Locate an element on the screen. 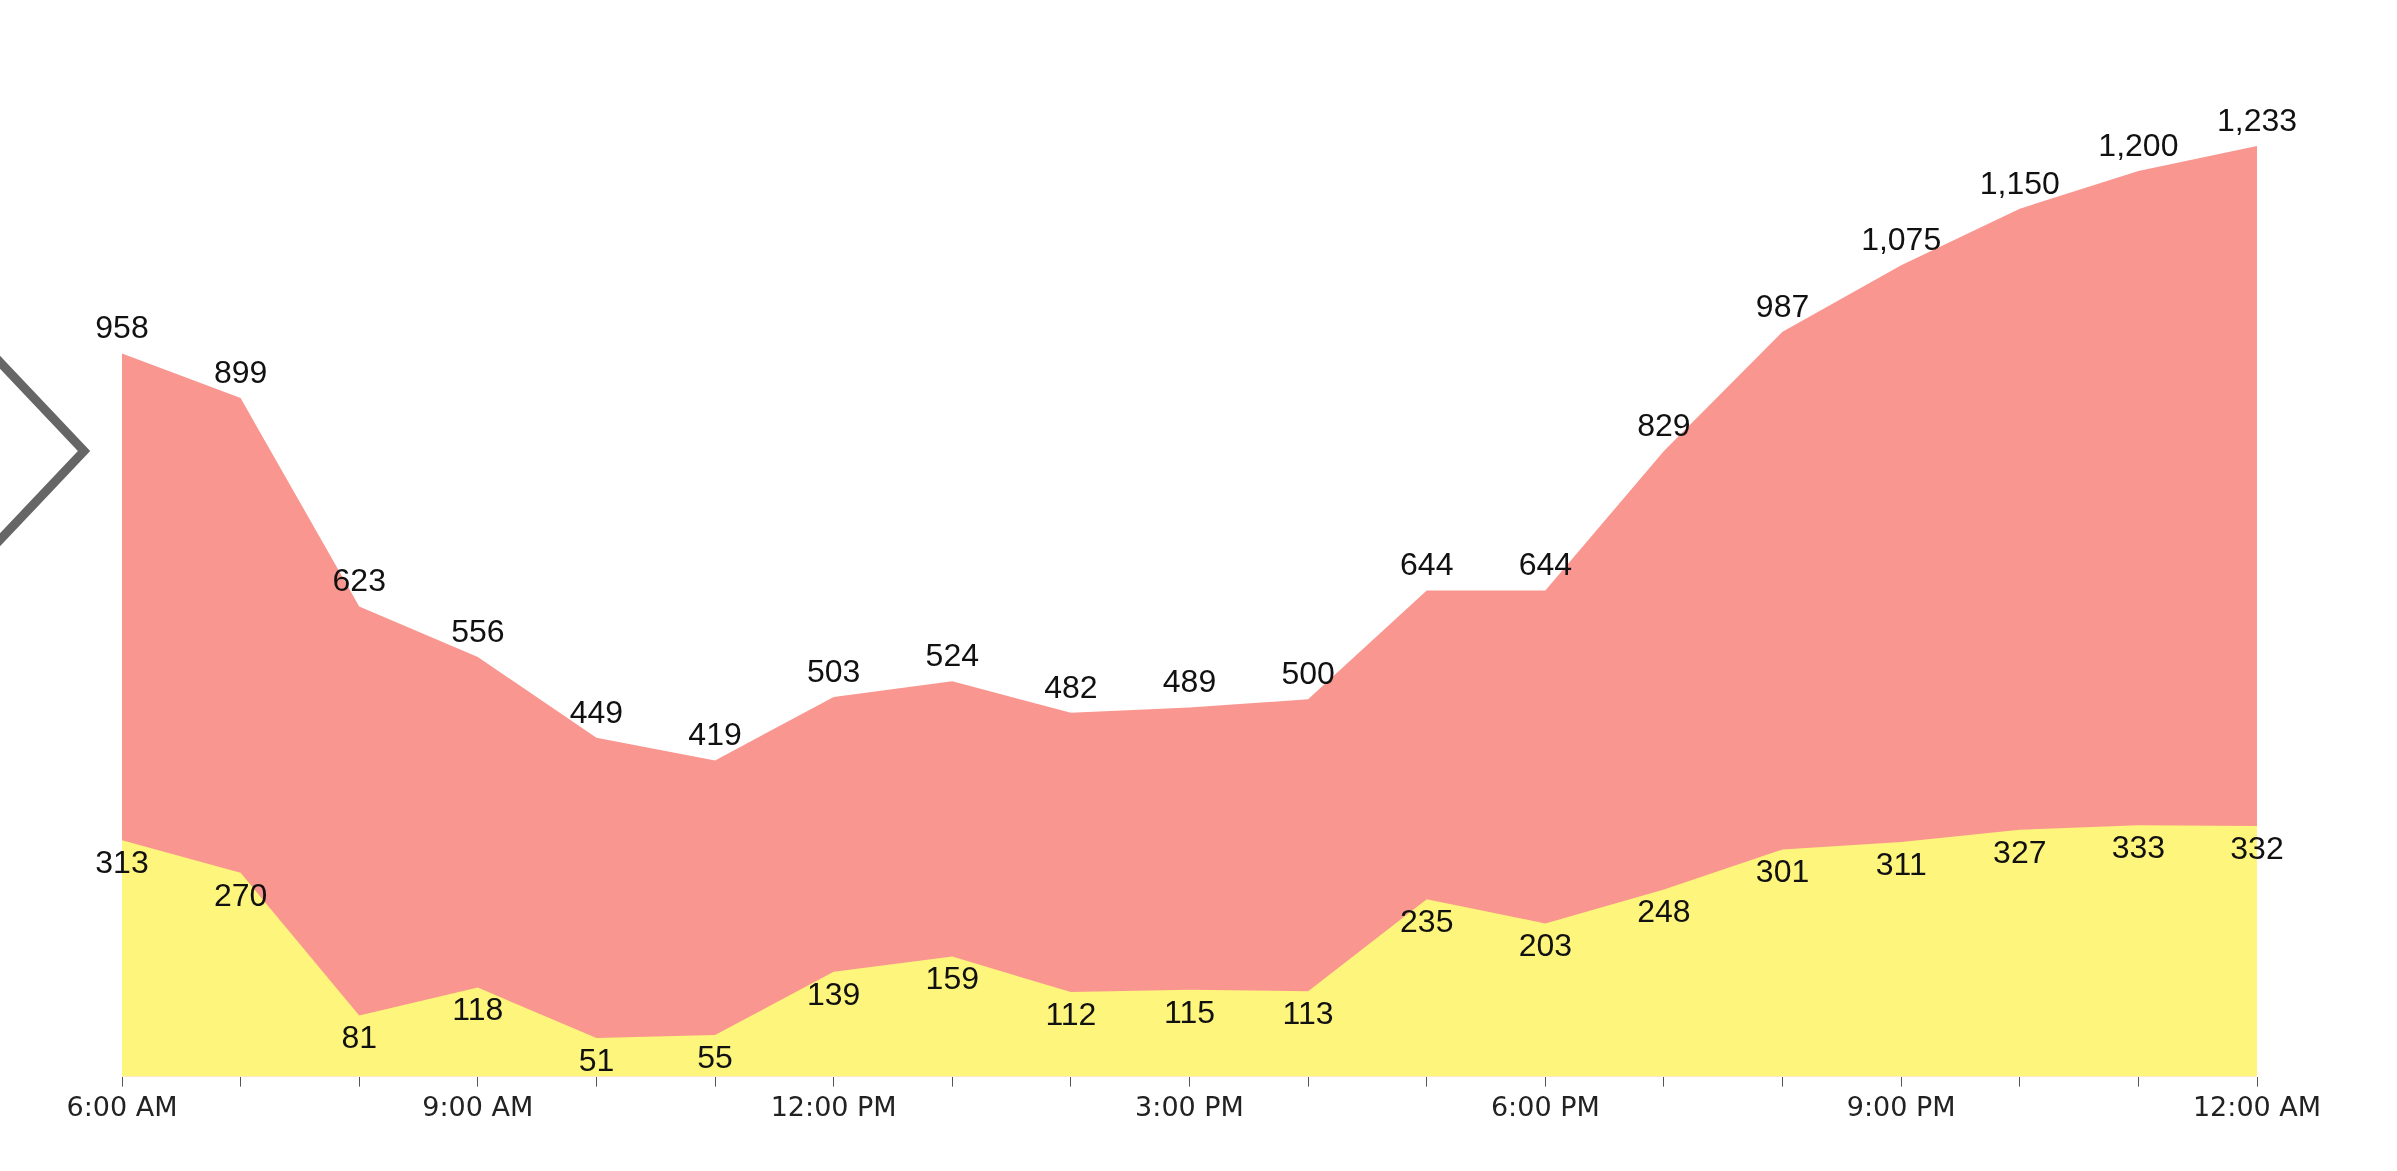  data-label: 482 is located at coordinates (1071, 686).